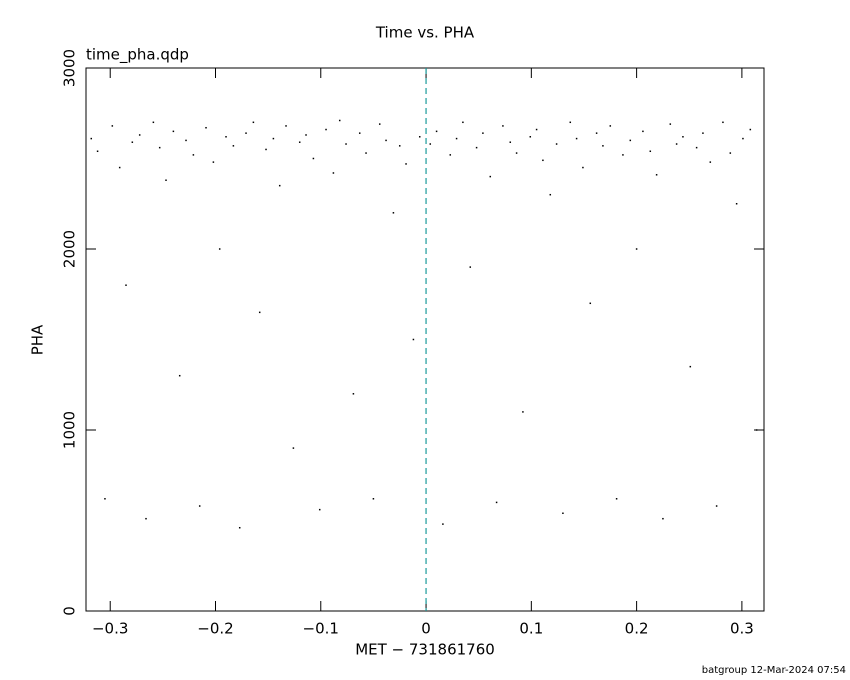 This screenshot has width=850, height=680. I want to click on x-tick-label: 0.3, so click(742, 629).